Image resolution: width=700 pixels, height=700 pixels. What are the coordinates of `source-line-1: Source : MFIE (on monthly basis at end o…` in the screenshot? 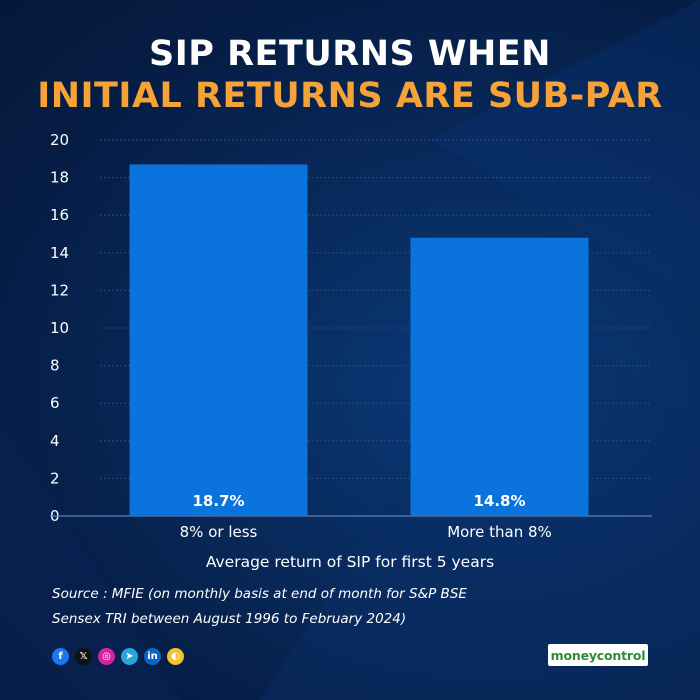 It's located at (259, 594).